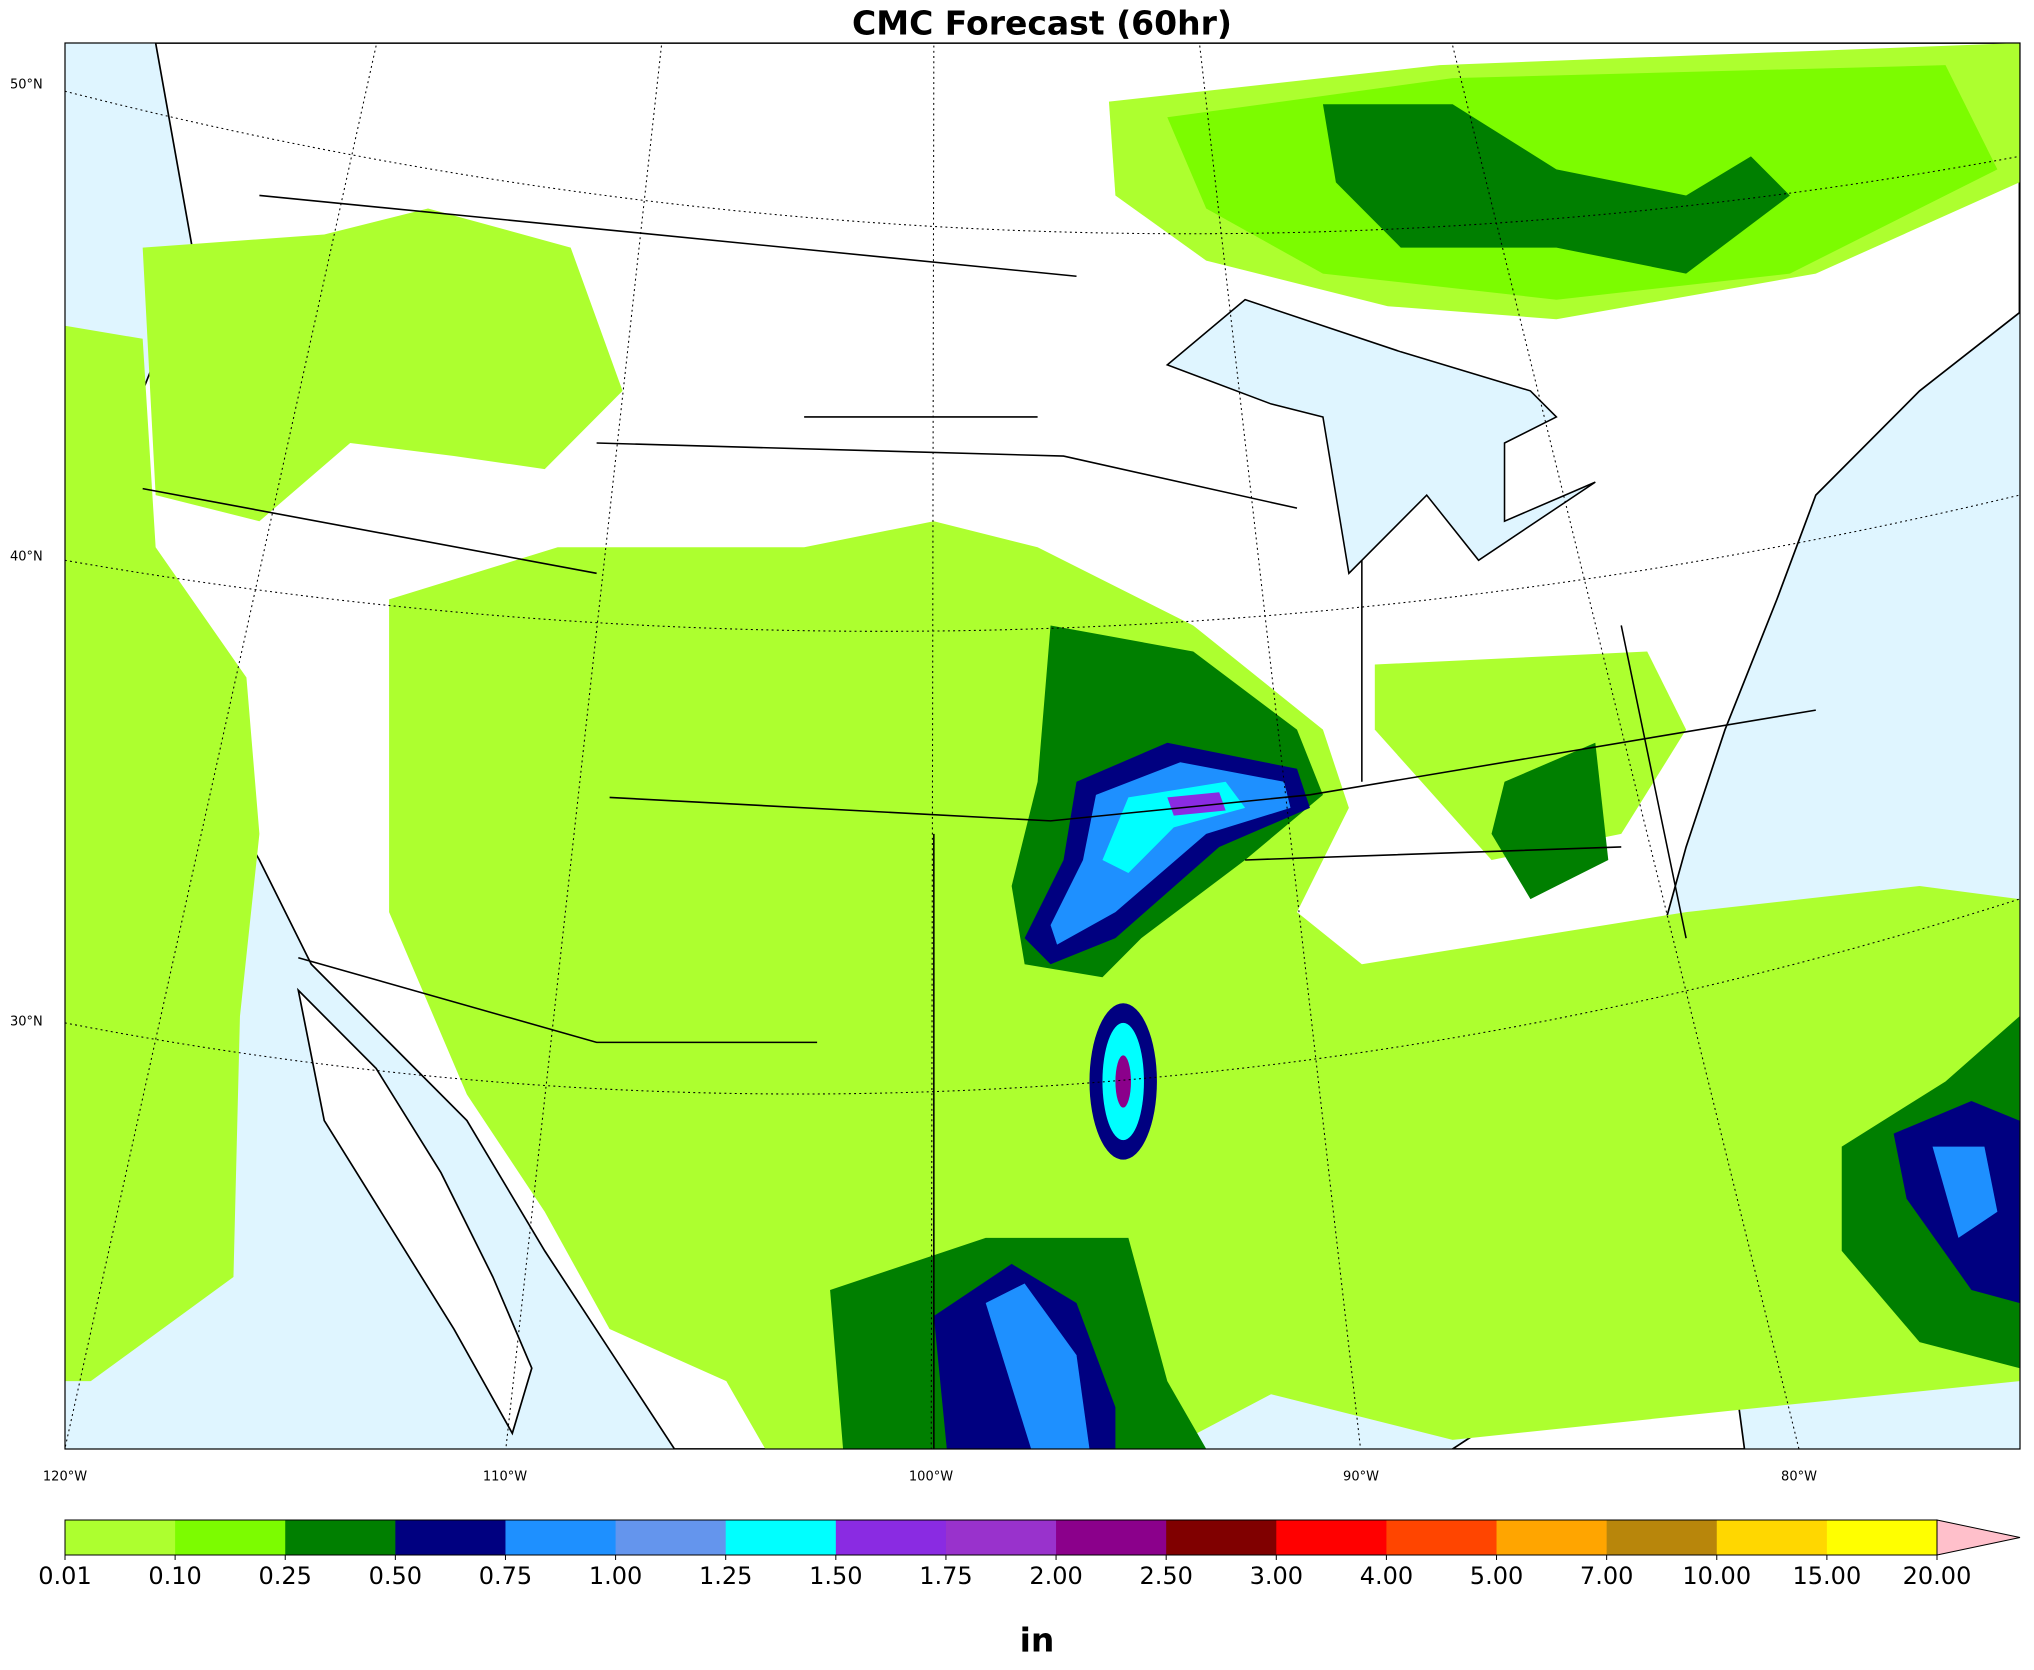 The image size is (2034, 1670). I want to click on colorbar-extend, so click(1978, 1537).